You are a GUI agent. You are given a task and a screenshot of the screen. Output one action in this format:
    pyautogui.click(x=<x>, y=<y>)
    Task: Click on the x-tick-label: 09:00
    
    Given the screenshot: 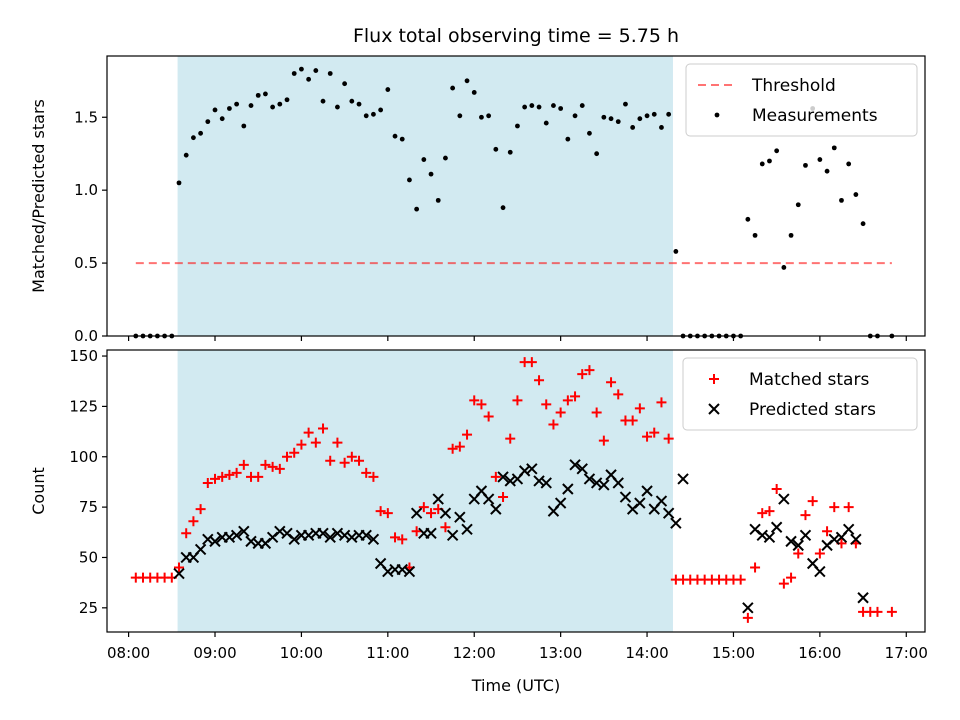 What is the action you would take?
    pyautogui.click(x=214, y=653)
    